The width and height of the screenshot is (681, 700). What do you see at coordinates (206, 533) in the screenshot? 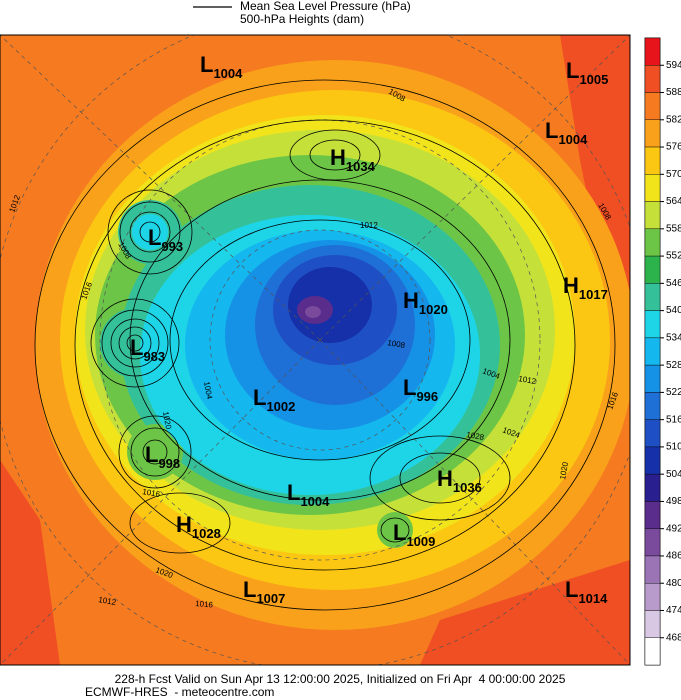
I see `pressure-center-value: 1028` at bounding box center [206, 533].